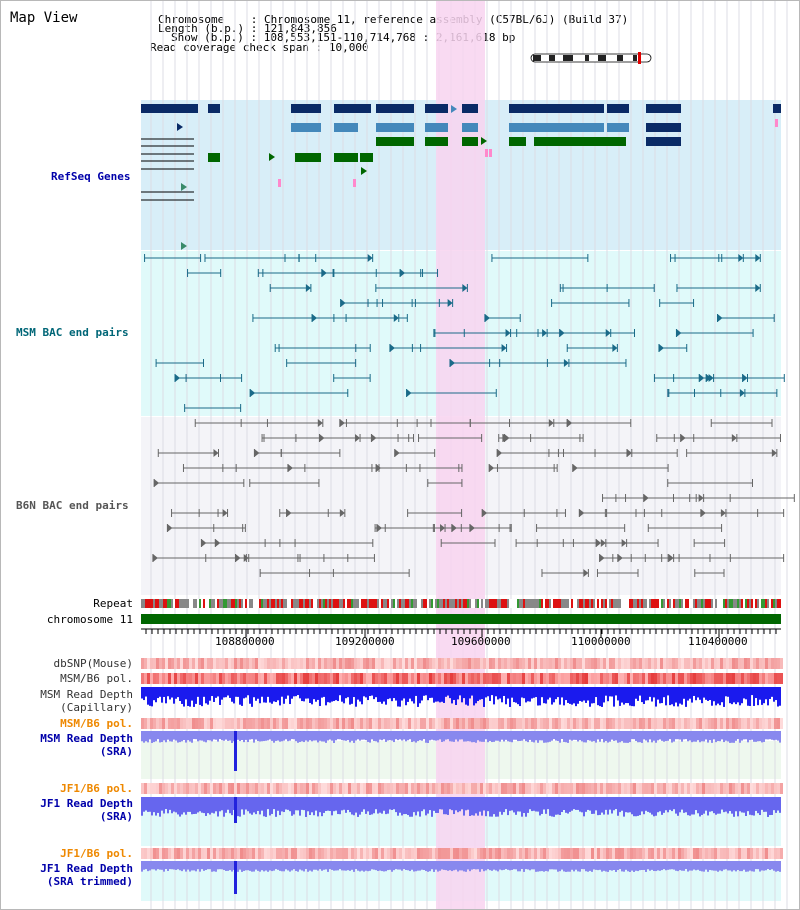 The image size is (800, 910). What do you see at coordinates (96, 678) in the screenshot?
I see `msm-b6-pol-label: MSM/B6 pol.` at bounding box center [96, 678].